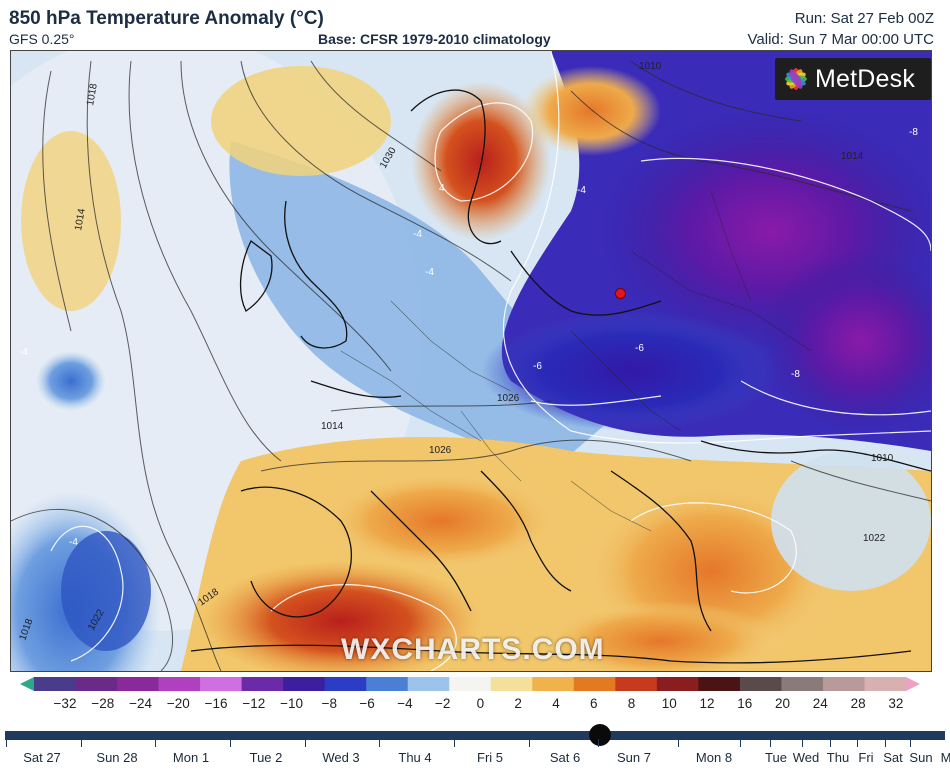  What do you see at coordinates (783, 703) in the screenshot?
I see `scale-tick-label: 20` at bounding box center [783, 703].